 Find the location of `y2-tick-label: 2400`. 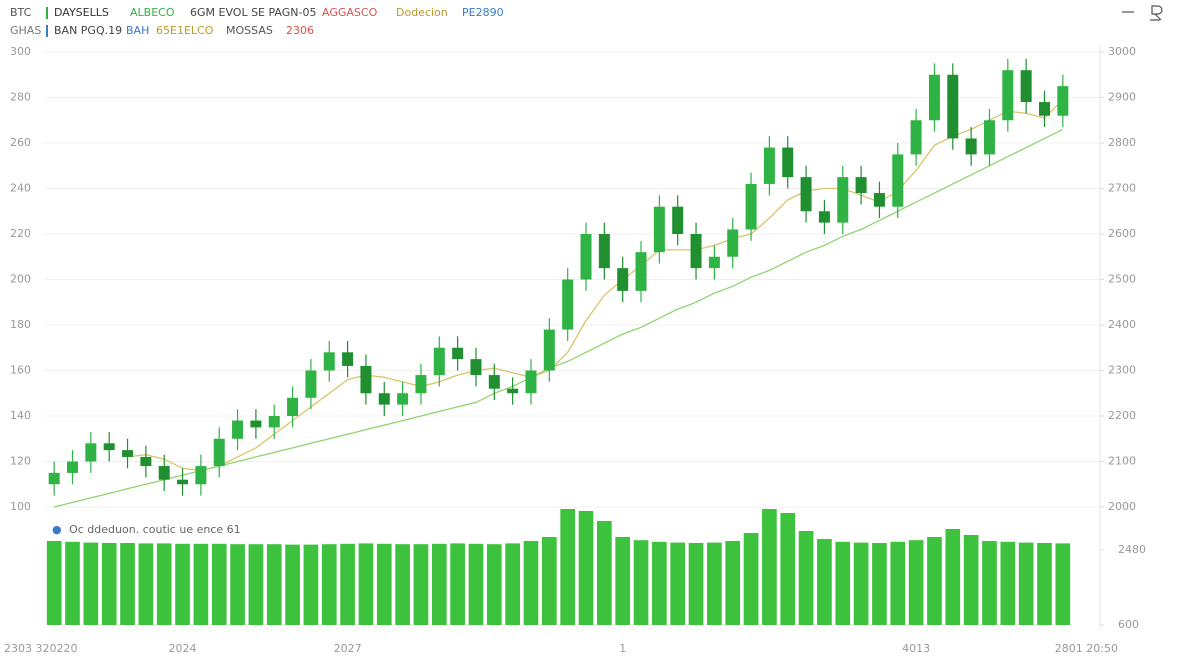

y2-tick-label: 2400 is located at coordinates (1122, 324).